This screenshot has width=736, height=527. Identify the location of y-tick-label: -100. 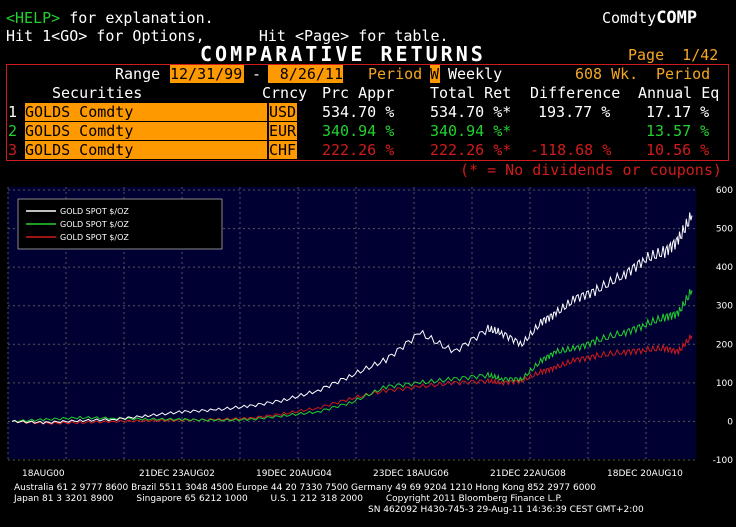
(723, 461).